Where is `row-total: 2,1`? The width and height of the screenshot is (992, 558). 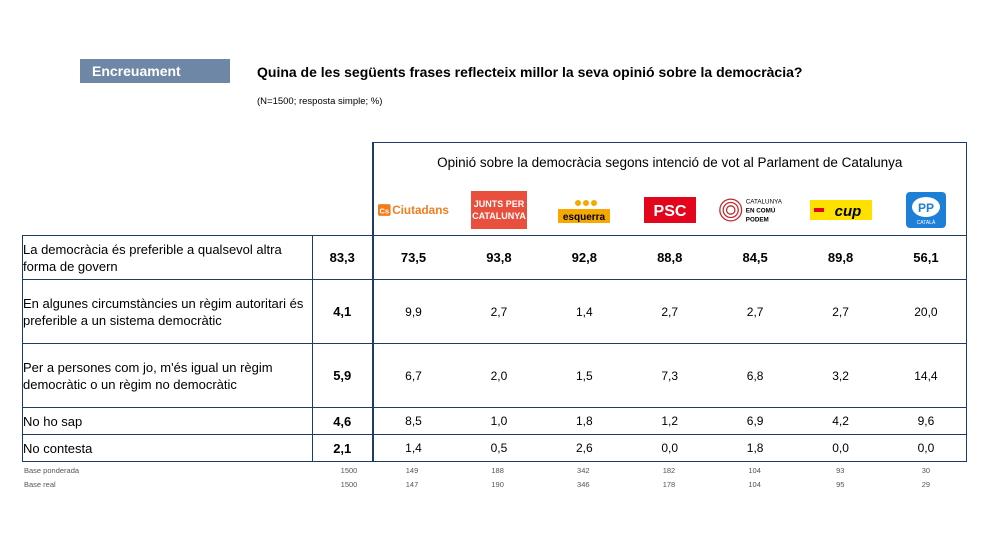 row-total: 2,1 is located at coordinates (342, 448).